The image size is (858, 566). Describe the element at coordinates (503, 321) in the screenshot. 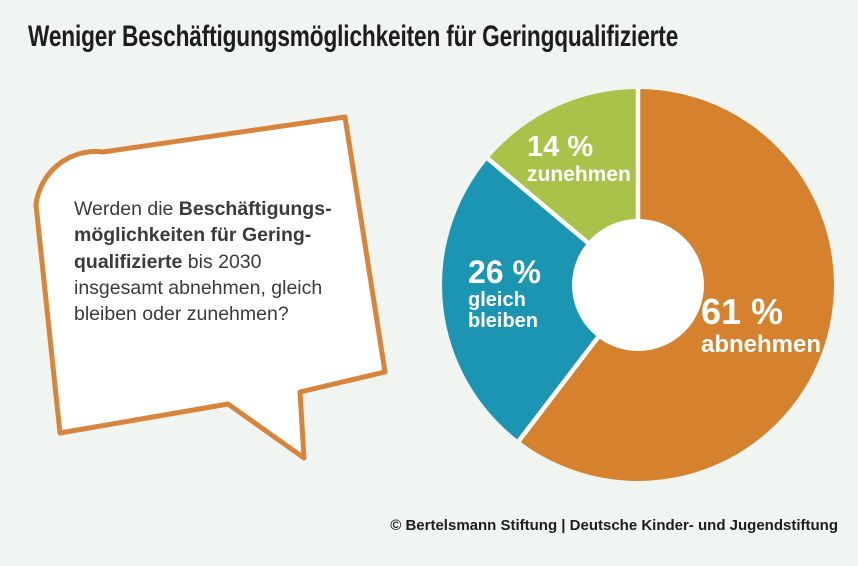

I see `segment-name-bleiben: bleiben` at that location.